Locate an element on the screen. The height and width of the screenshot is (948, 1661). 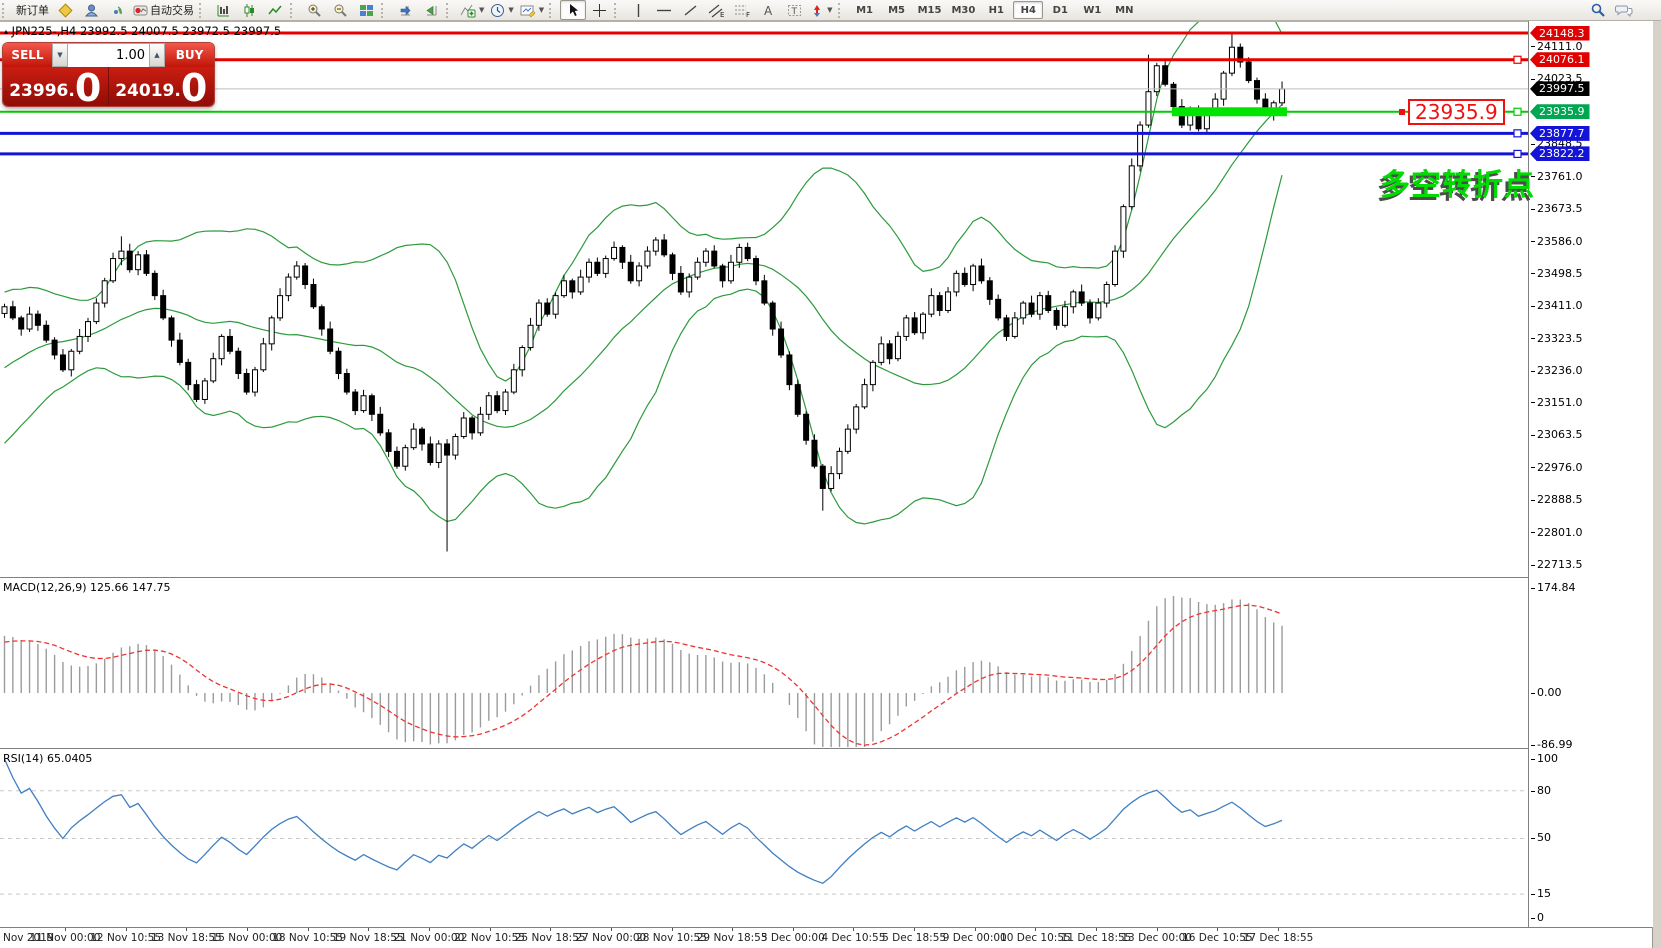
time-label: 4 Dec 10:55 is located at coordinates (853, 938).